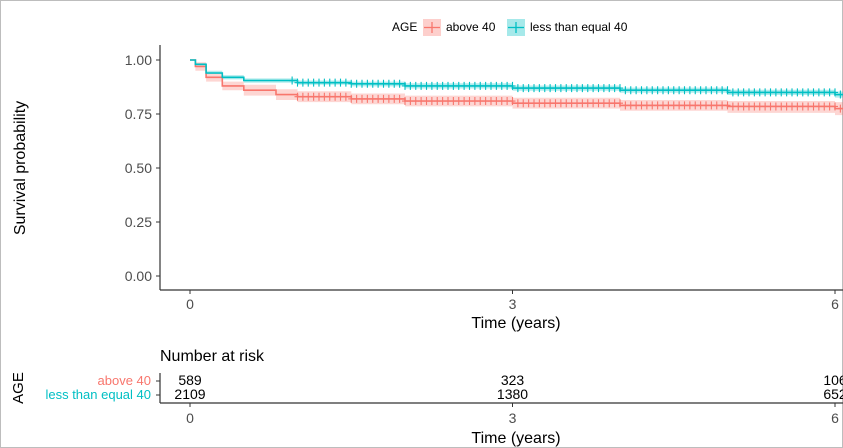 Image resolution: width=843 pixels, height=448 pixels. Describe the element at coordinates (212, 356) in the screenshot. I see `risk-table-title: Number at risk` at that location.